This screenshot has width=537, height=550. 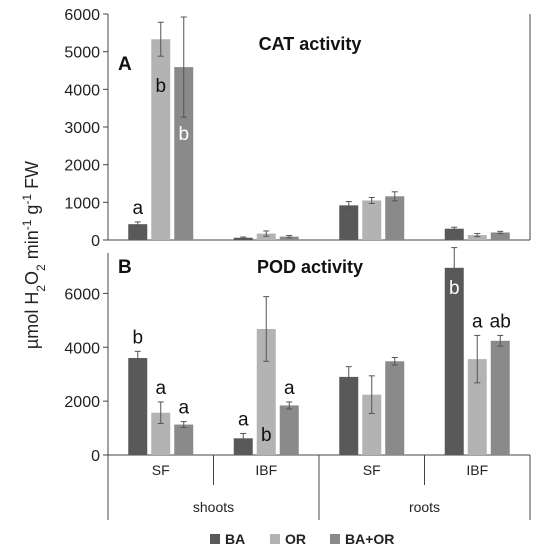 I want to click on panel-title: POD activity, so click(x=310, y=267).